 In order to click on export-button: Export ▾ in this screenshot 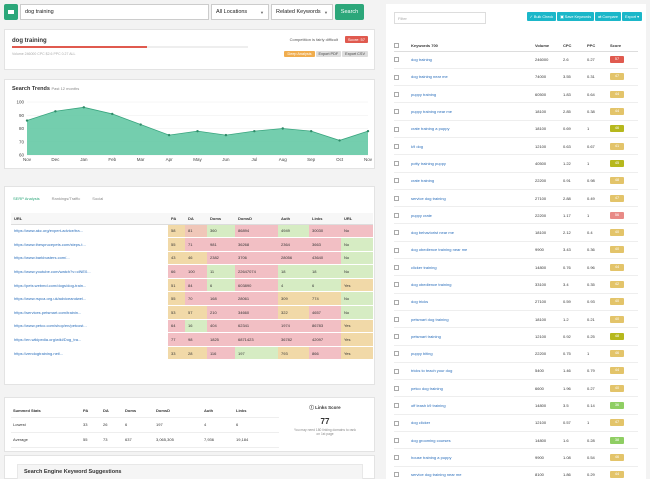, I will do `click(632, 16)`.